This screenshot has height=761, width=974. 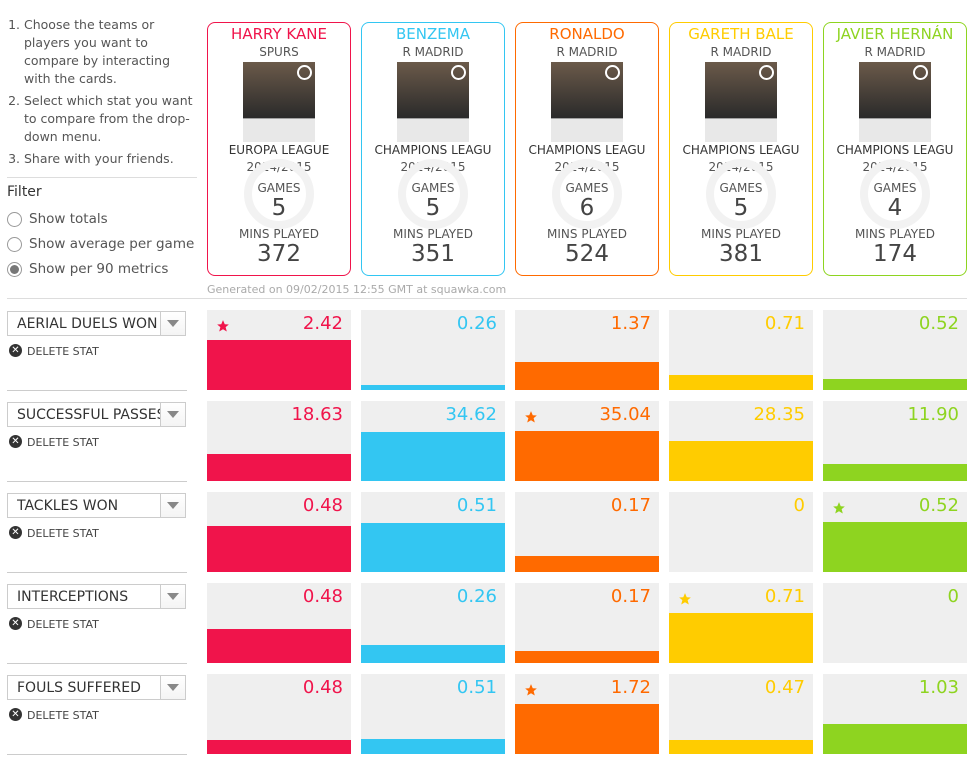 What do you see at coordinates (476, 687) in the screenshot?
I see `stat-value: 0.51` at bounding box center [476, 687].